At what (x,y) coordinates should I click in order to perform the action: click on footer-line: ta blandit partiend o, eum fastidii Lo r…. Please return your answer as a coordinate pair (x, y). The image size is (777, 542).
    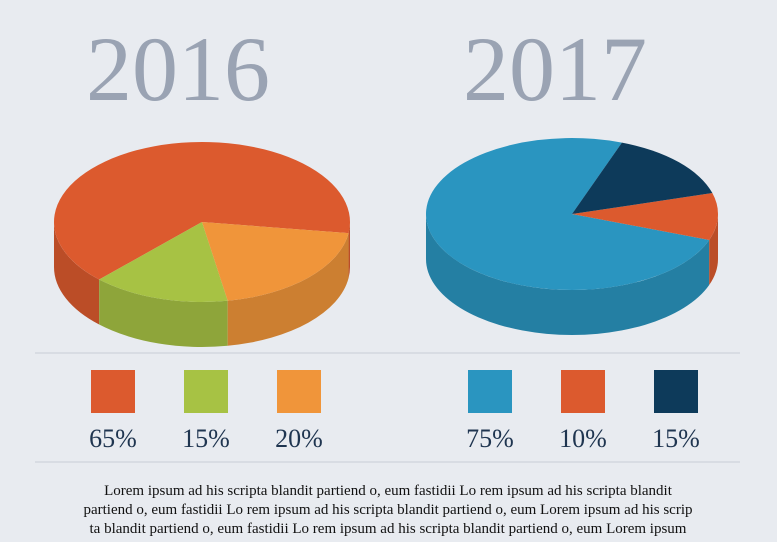
    Looking at the image, I should click on (388, 529).